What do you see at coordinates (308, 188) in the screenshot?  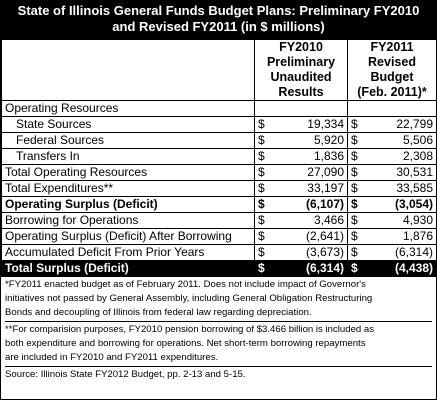 I see `value-fy2010: 33,197` at bounding box center [308, 188].